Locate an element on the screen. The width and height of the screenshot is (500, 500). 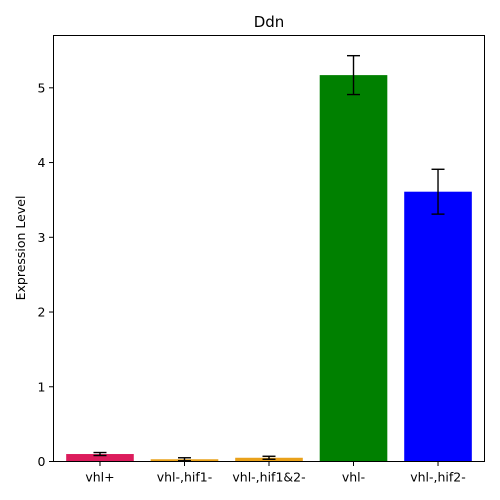
y-tick-label-0: 0 is located at coordinates (42, 461).